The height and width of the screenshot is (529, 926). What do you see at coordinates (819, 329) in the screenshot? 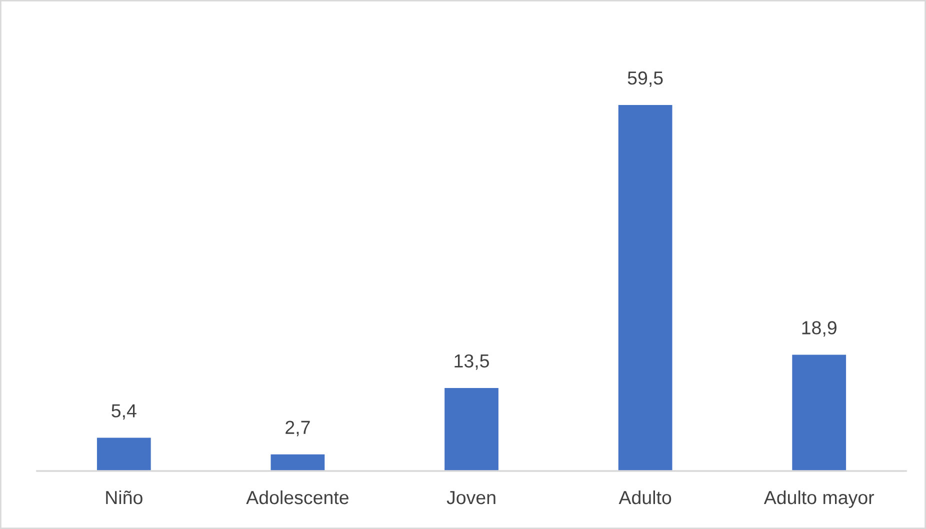
I see `data-label: 18,9` at bounding box center [819, 329].